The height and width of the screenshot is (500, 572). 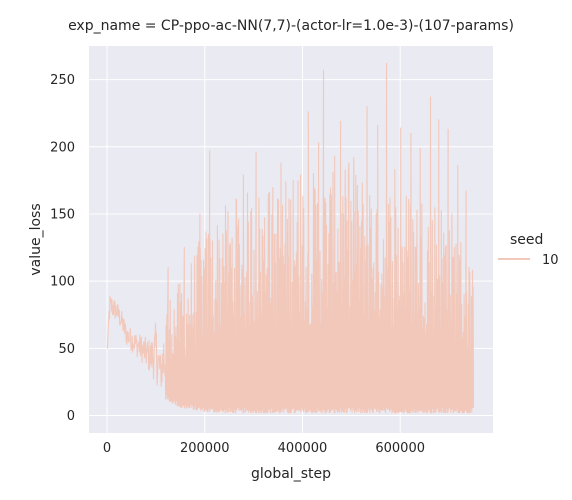 What do you see at coordinates (62, 214) in the screenshot?
I see `y-tick-label: 150` at bounding box center [62, 214].